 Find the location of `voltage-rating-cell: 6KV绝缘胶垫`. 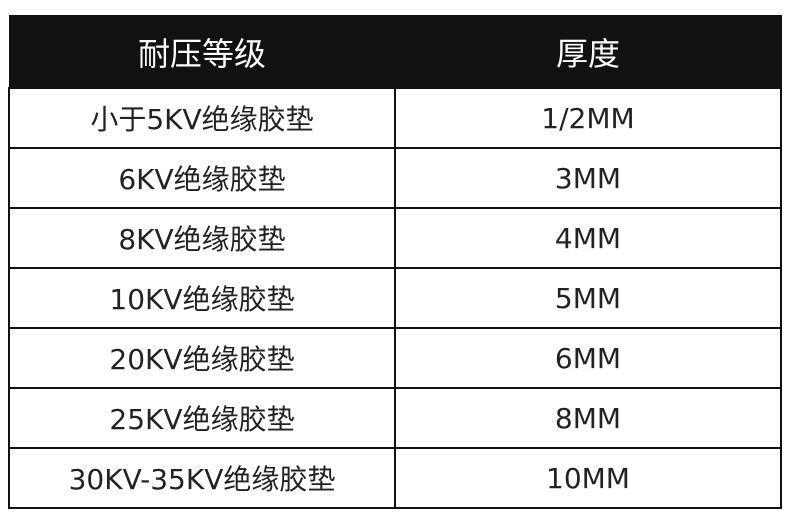

voltage-rating-cell: 6KV绝缘胶垫 is located at coordinates (202, 178).